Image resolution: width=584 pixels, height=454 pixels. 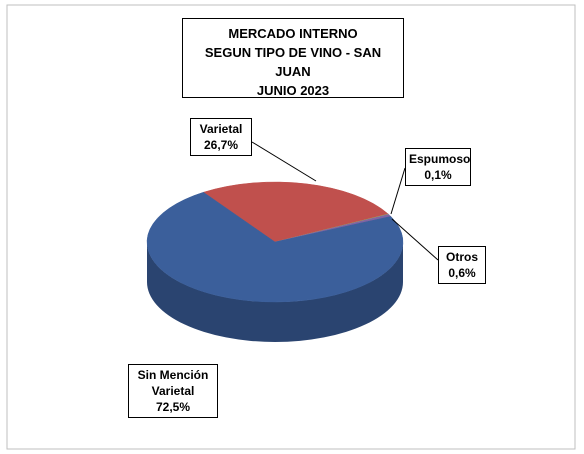 I want to click on data-label-box: Otros 0,6%, so click(x=462, y=265).